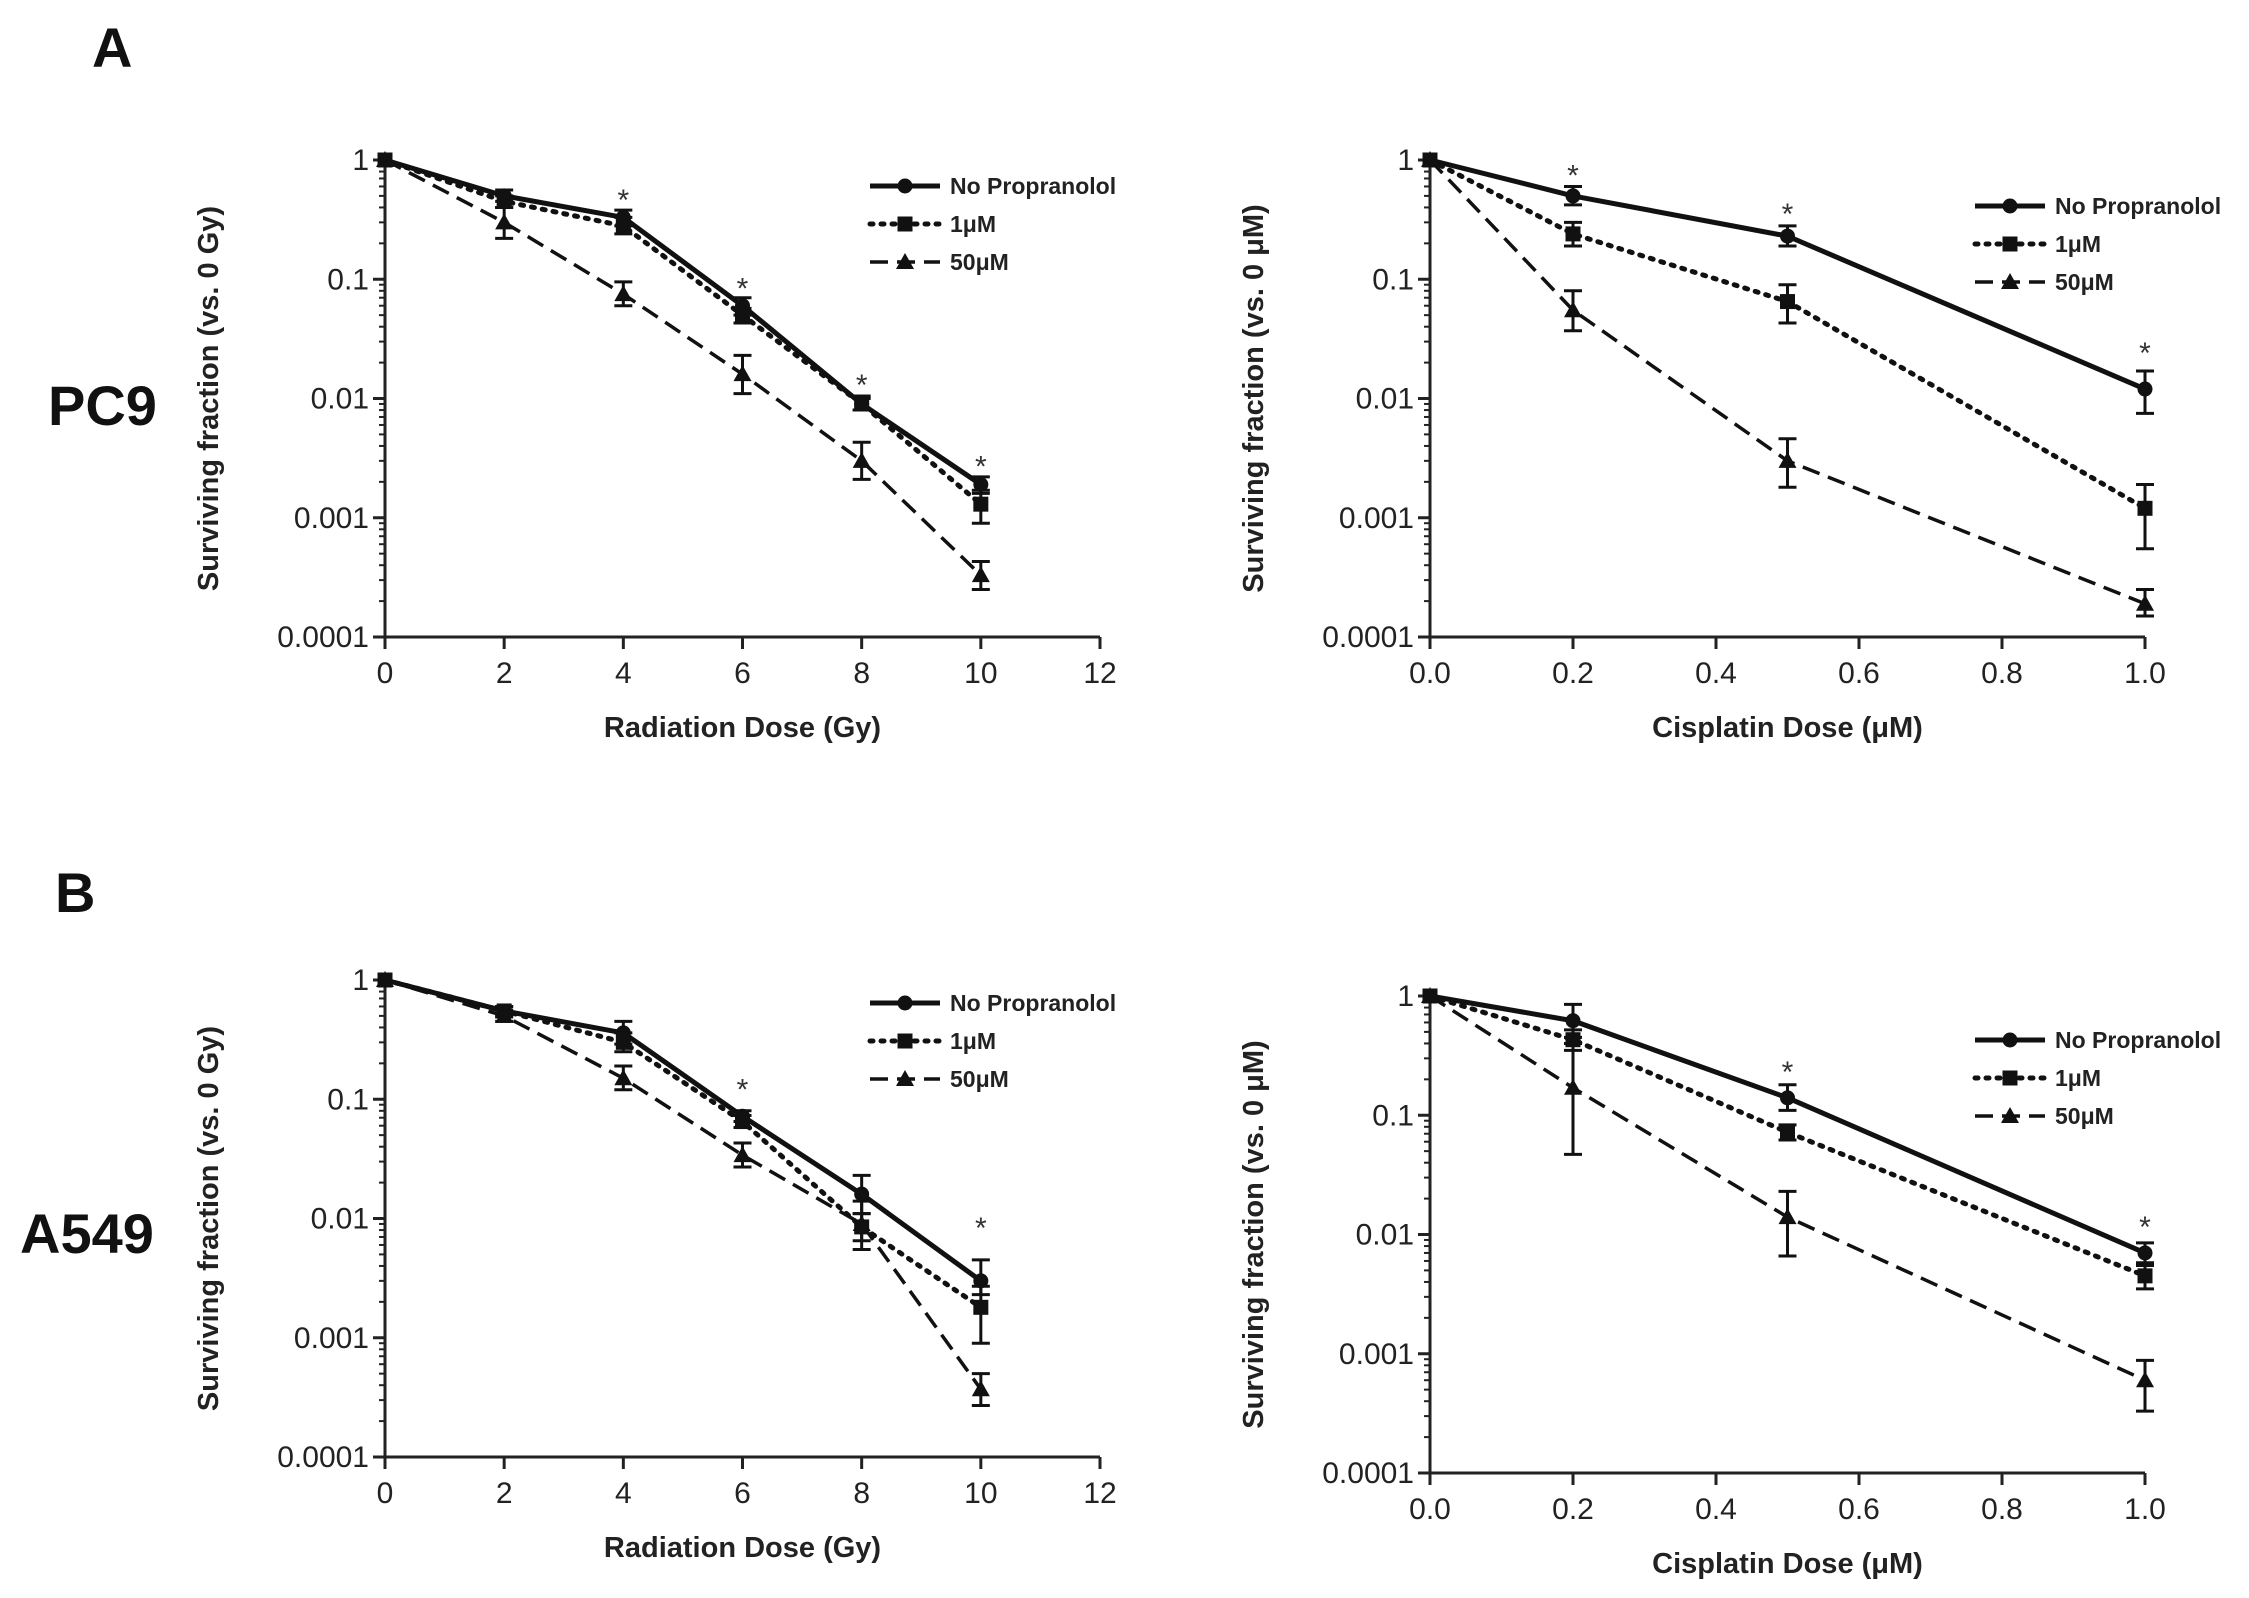  Describe the element at coordinates (742, 1548) in the screenshot. I see `x-axis-label: Radiation Dose (Gy)` at that location.